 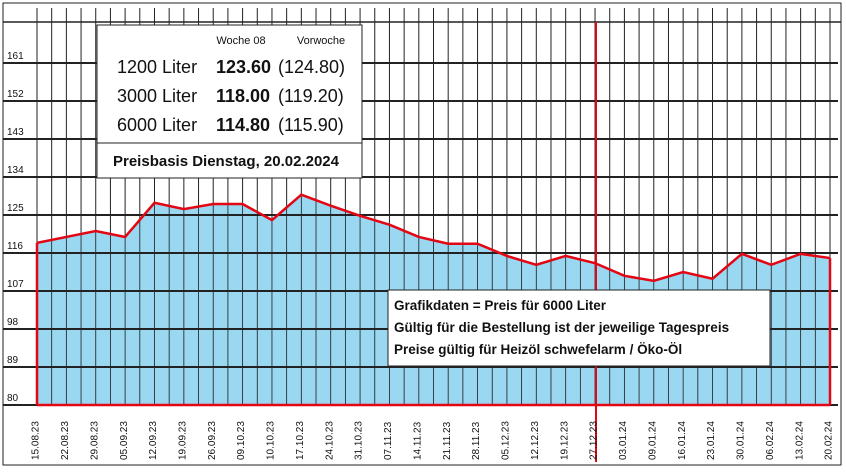 What do you see at coordinates (311, 67) in the screenshot?
I see `price-previous: (124.80)` at bounding box center [311, 67].